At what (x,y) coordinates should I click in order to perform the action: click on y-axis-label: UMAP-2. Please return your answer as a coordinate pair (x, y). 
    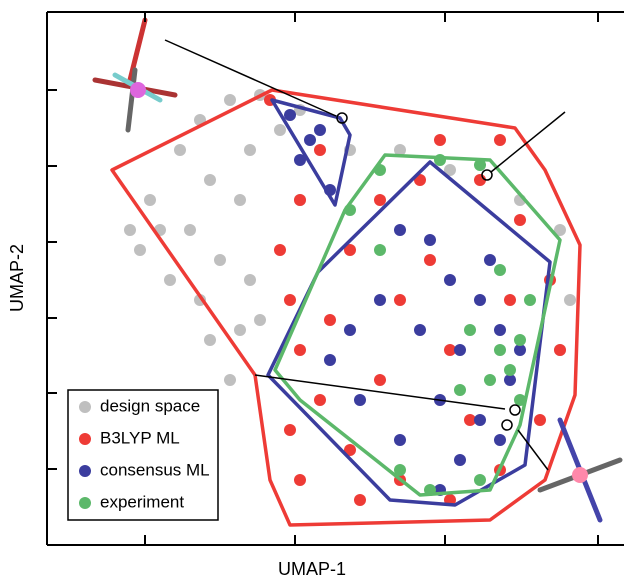
    Looking at the image, I should click on (17, 278).